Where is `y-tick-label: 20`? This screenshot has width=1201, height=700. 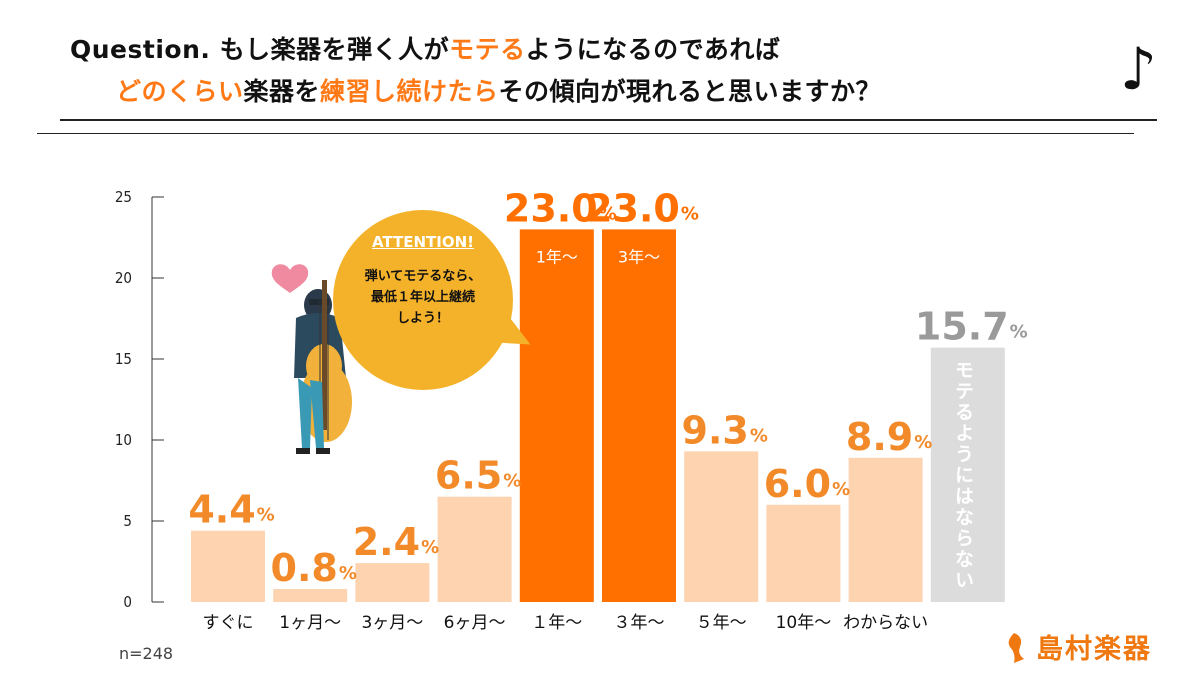 y-tick-label: 20 is located at coordinates (123, 278).